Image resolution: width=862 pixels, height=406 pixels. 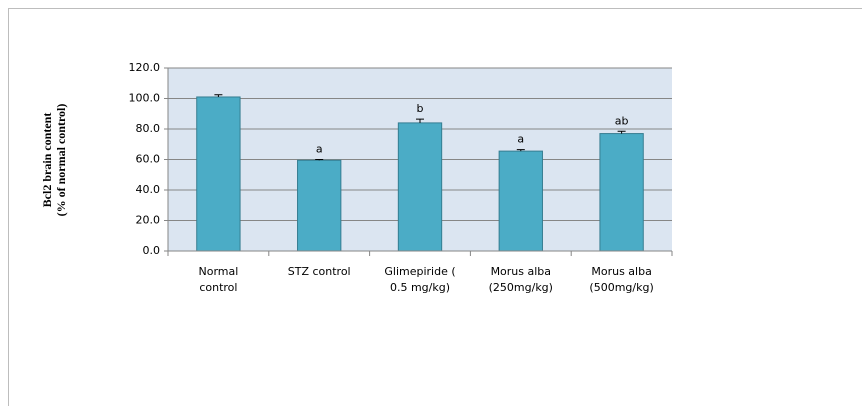 What do you see at coordinates (148, 128) in the screenshot?
I see `y-tick-label: 80.0` at bounding box center [148, 128].